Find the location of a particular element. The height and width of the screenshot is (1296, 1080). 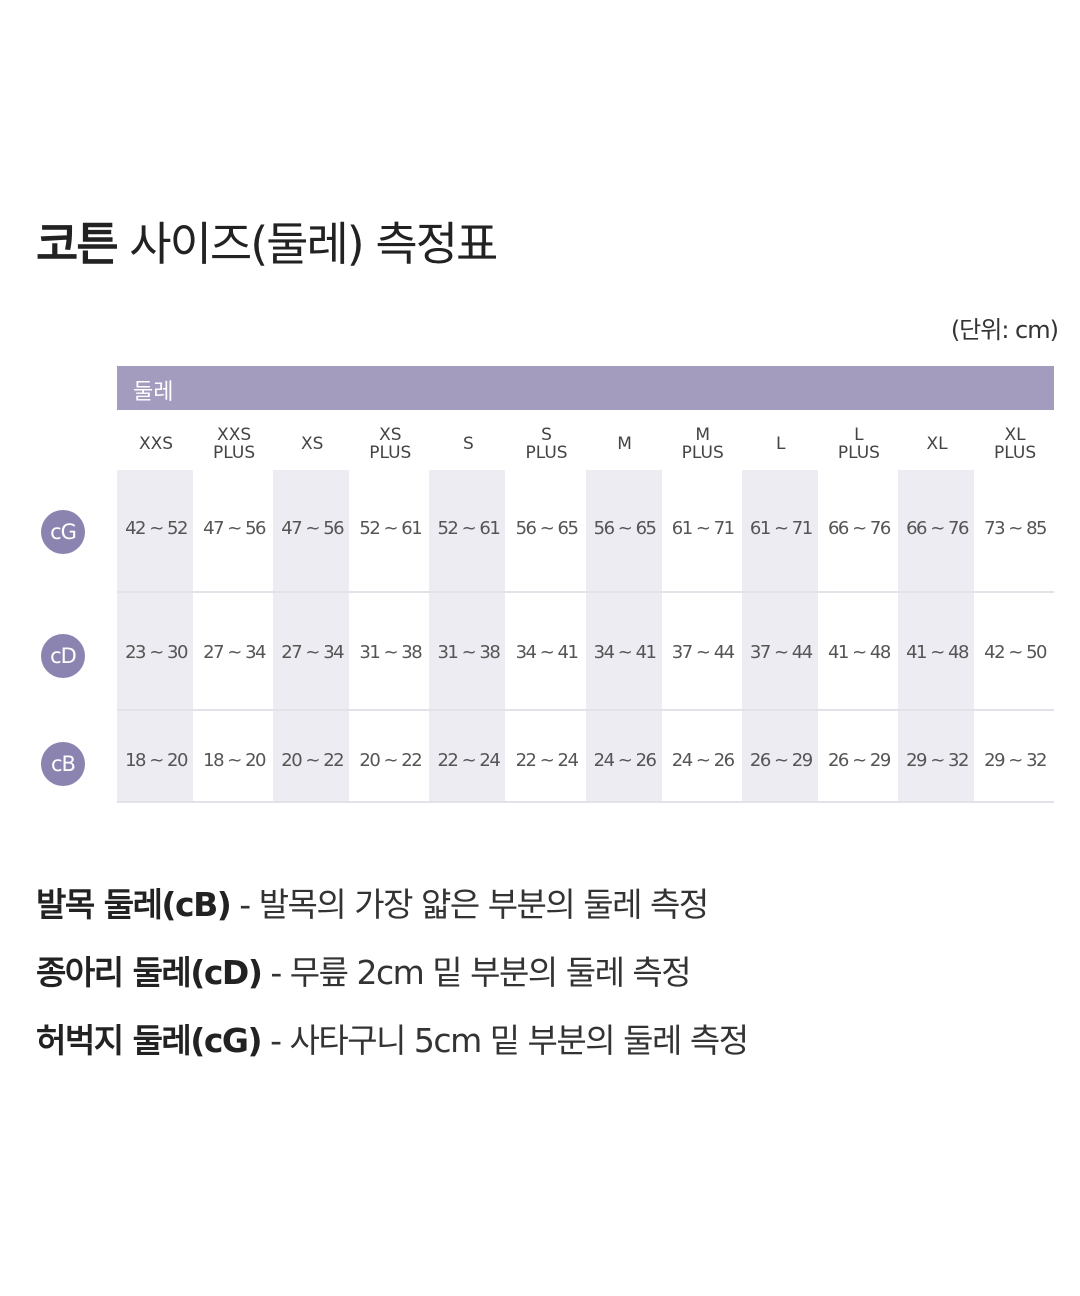

table-header-bar: 둘레 is located at coordinates (585, 388).